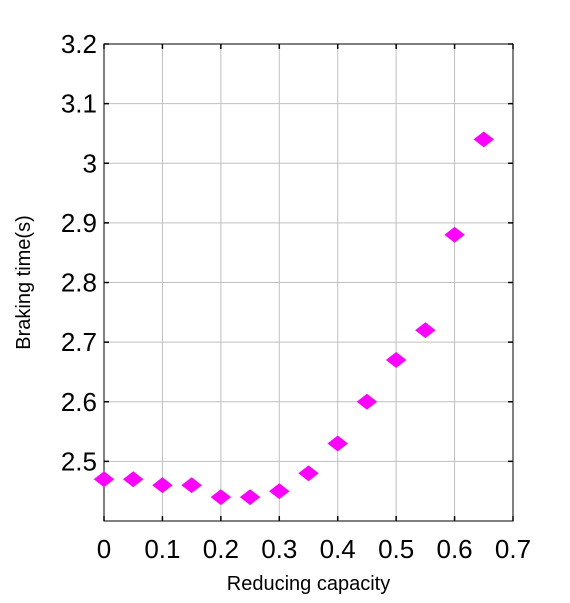 The image size is (570, 603). I want to click on x-tick-label: 0.7, so click(513, 549).